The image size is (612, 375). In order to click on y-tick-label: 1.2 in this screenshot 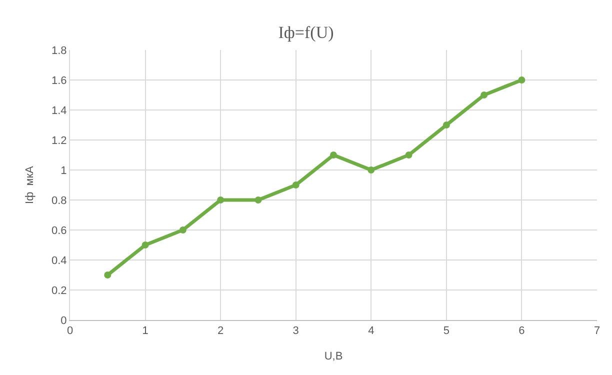, I will do `click(59, 140)`.